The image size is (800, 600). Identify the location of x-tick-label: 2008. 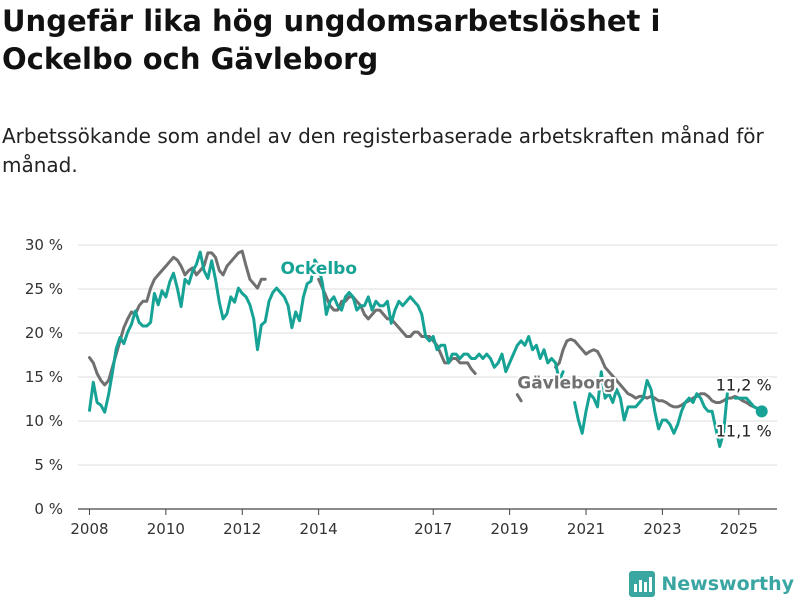
(89, 529).